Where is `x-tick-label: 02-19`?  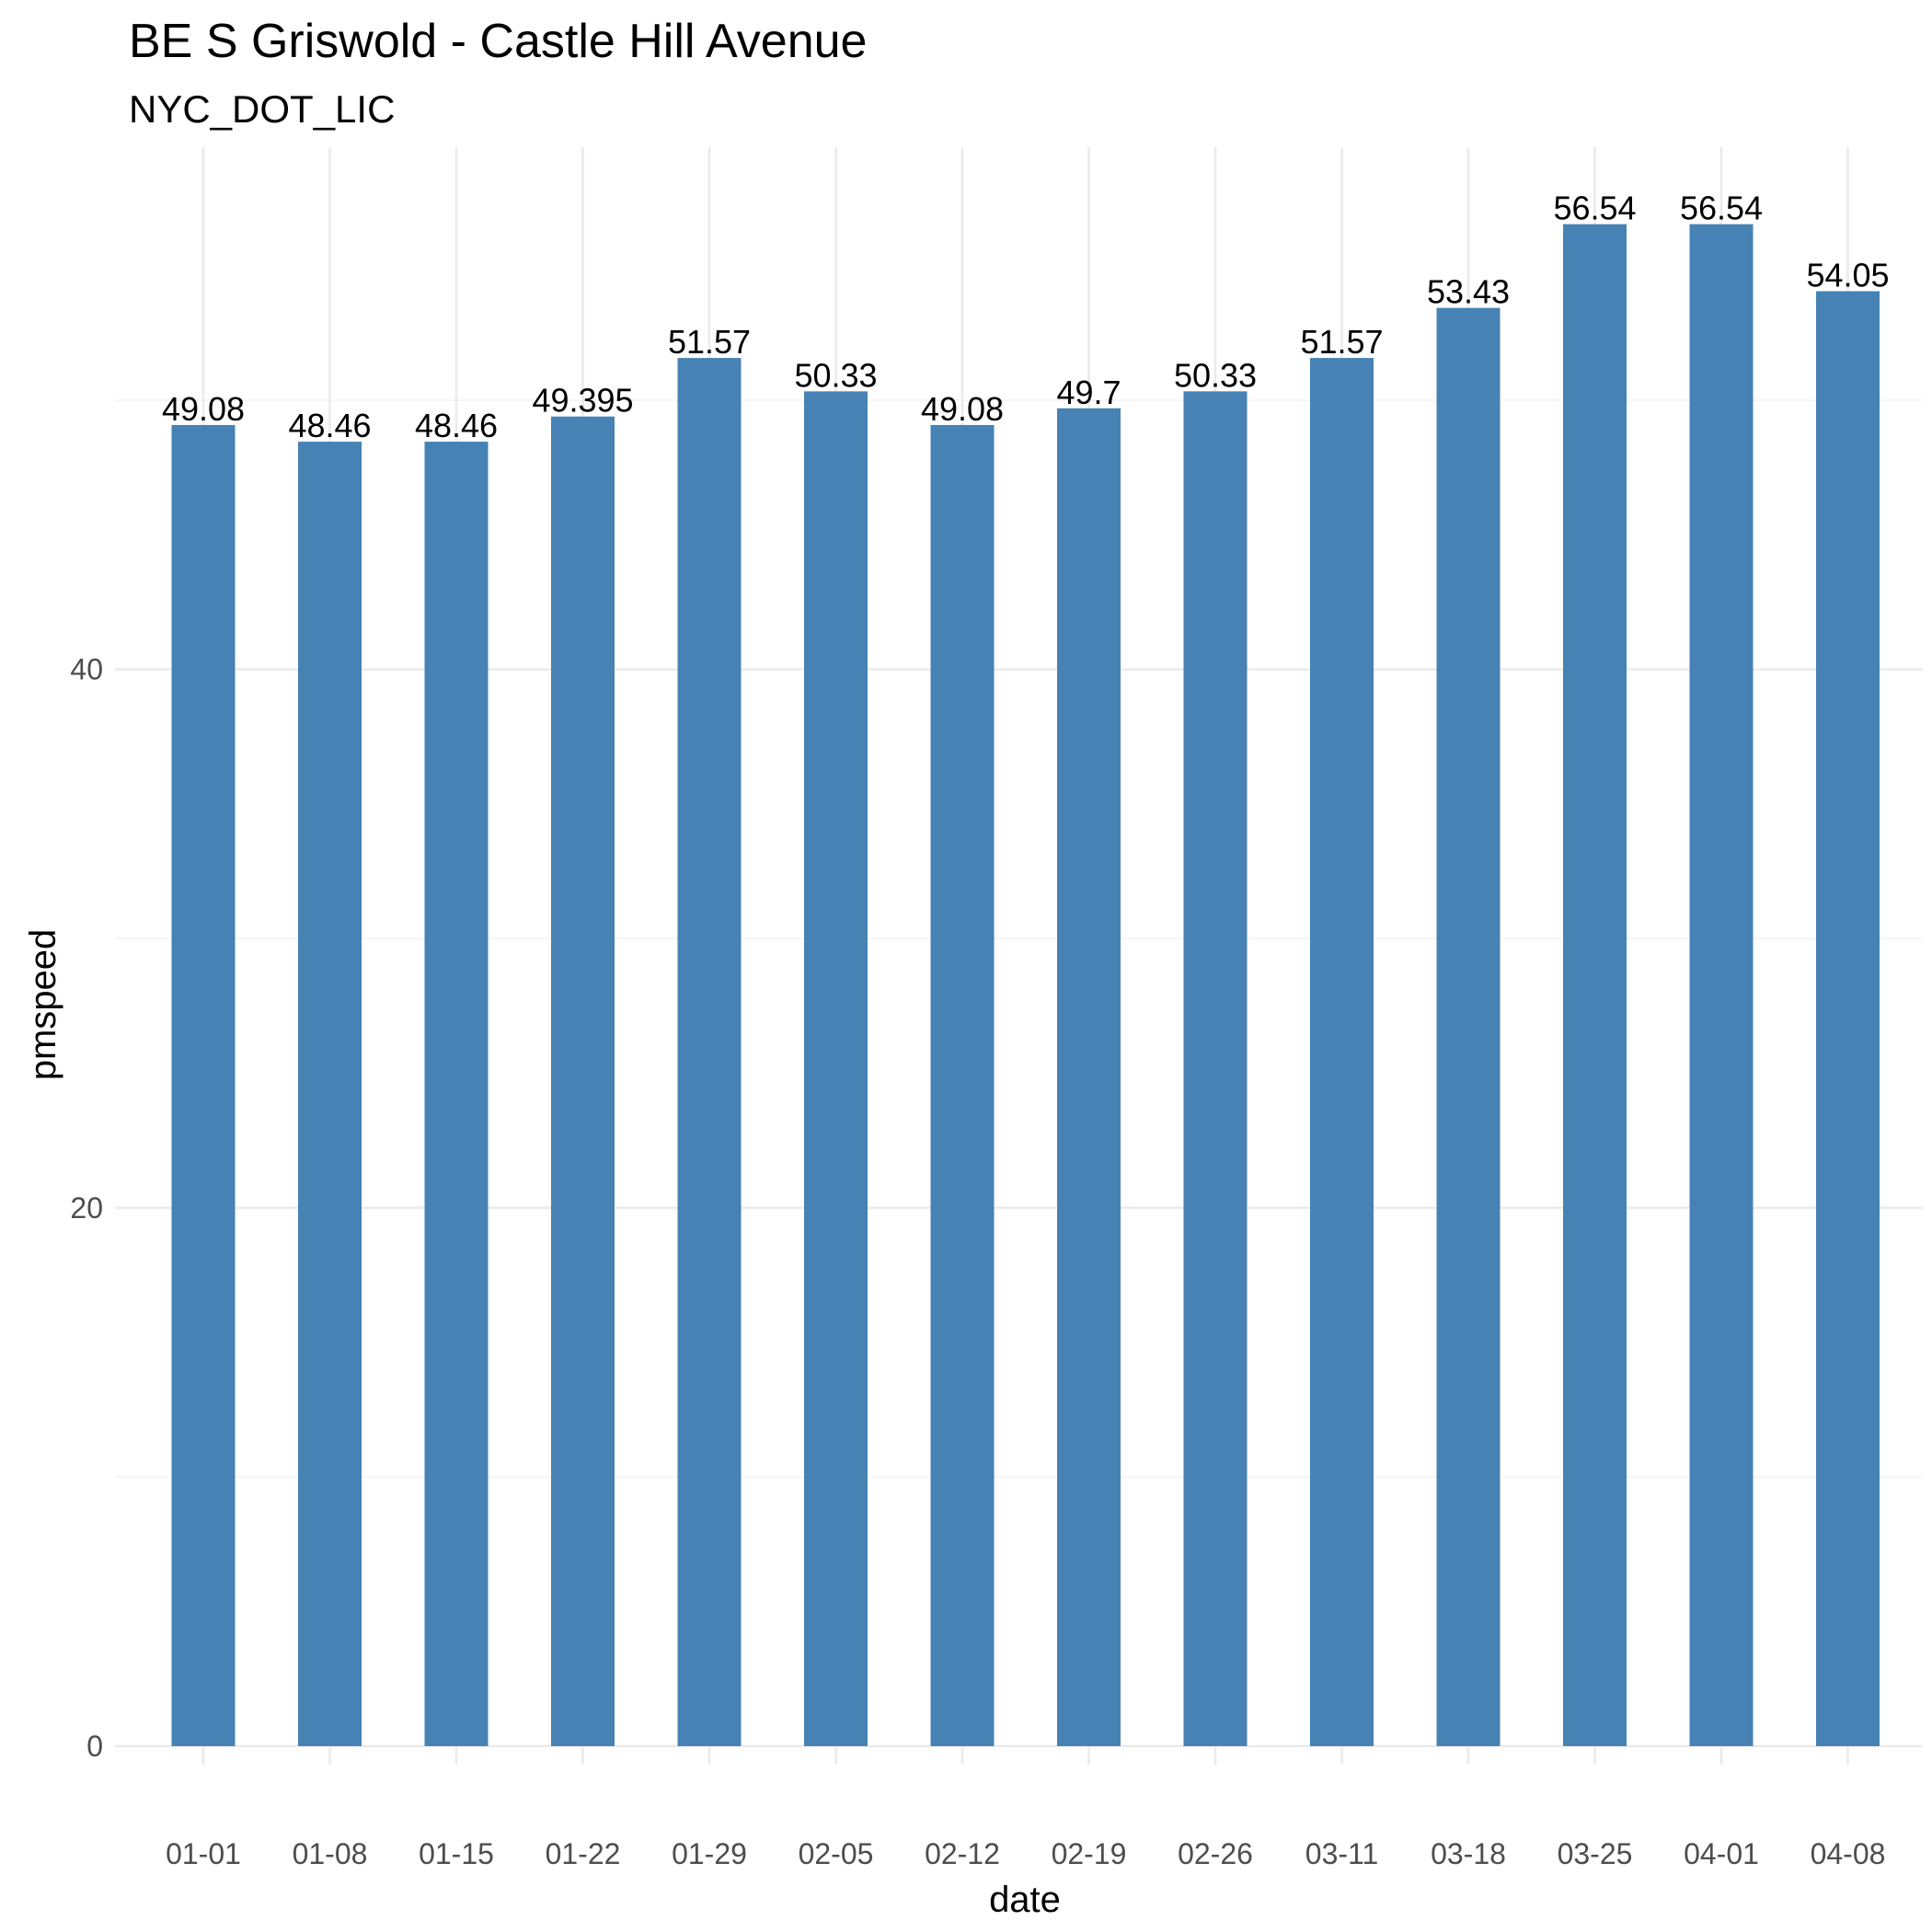
x-tick-label: 02-19 is located at coordinates (1089, 1853).